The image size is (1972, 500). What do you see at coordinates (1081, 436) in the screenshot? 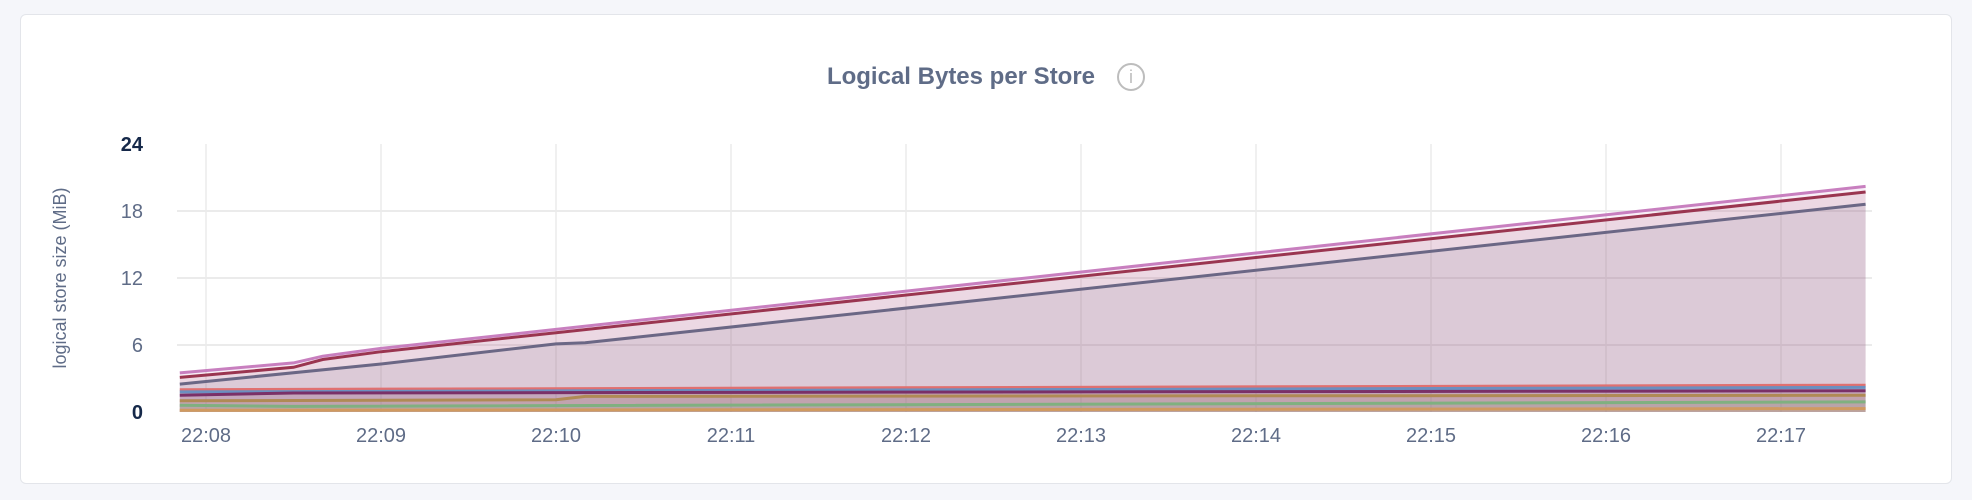
I see `x-tick-label: 22:13` at bounding box center [1081, 436].